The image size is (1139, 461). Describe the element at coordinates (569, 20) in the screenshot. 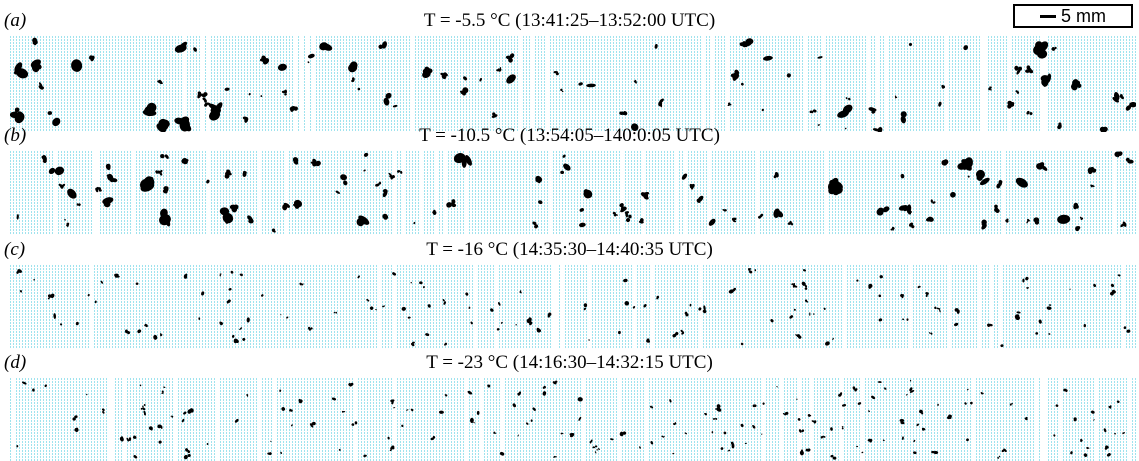

I see `panel-title: T = -5.5 °C (13:41:25–13:52:00 UTC)` at that location.